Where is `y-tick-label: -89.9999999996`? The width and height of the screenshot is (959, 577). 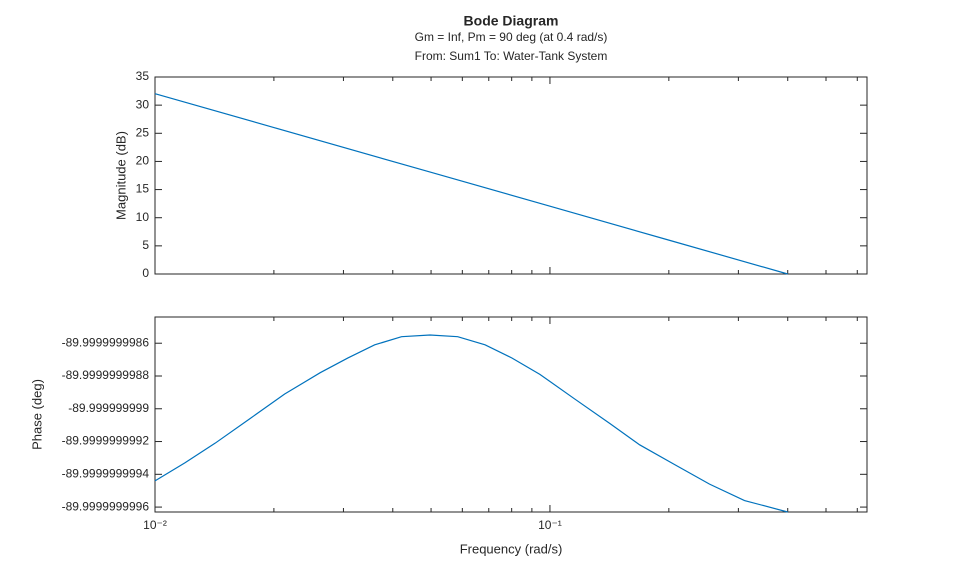 y-tick-label: -89.9999999996 is located at coordinates (106, 506).